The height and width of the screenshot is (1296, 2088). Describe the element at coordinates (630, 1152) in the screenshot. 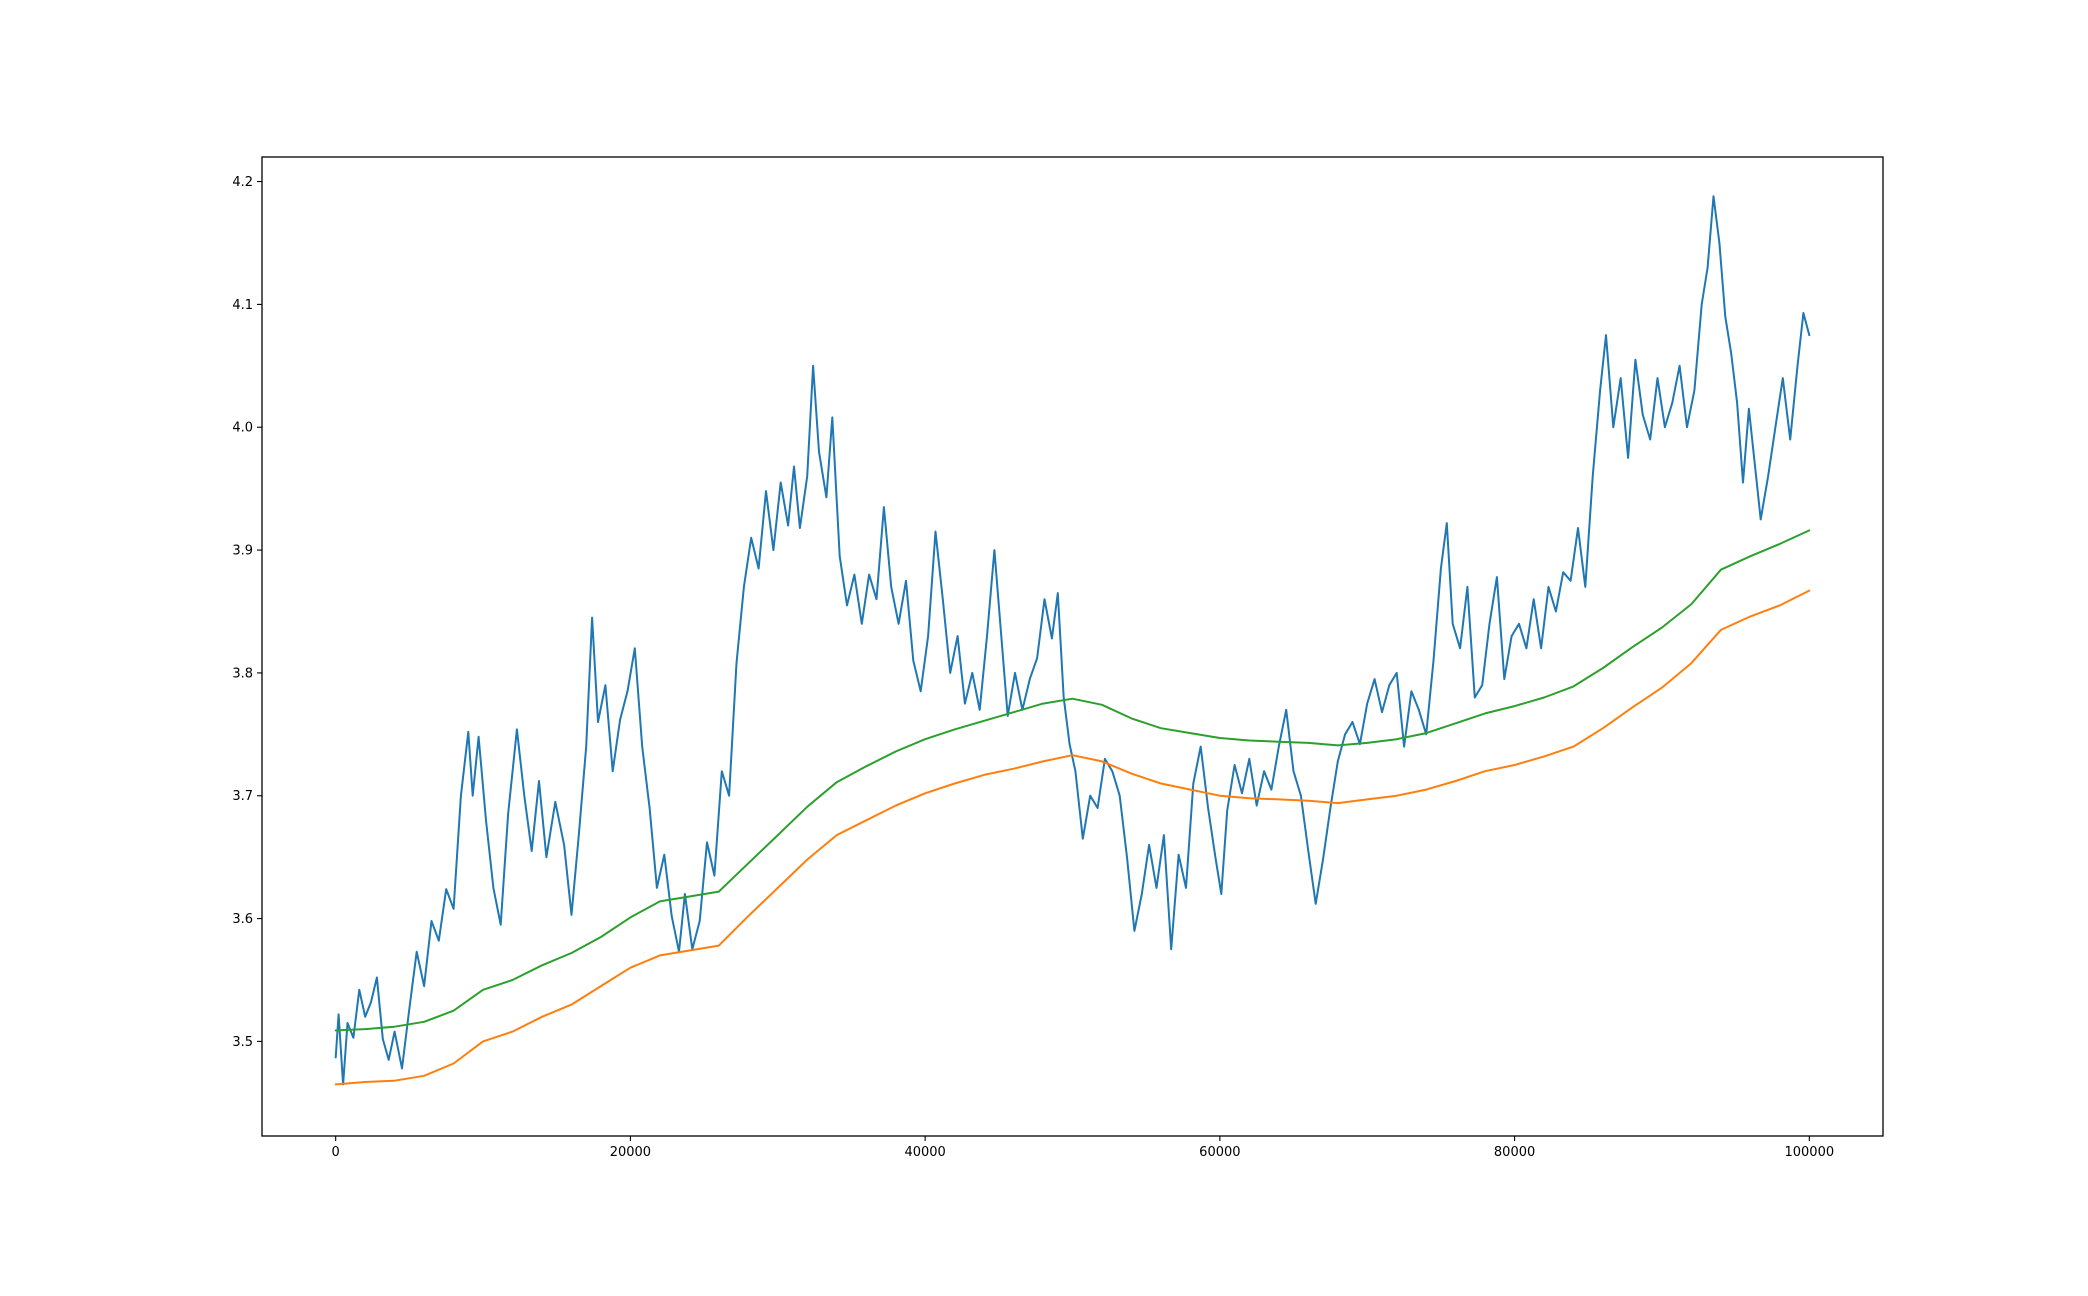

I see `x-tick-label: 20000` at that location.